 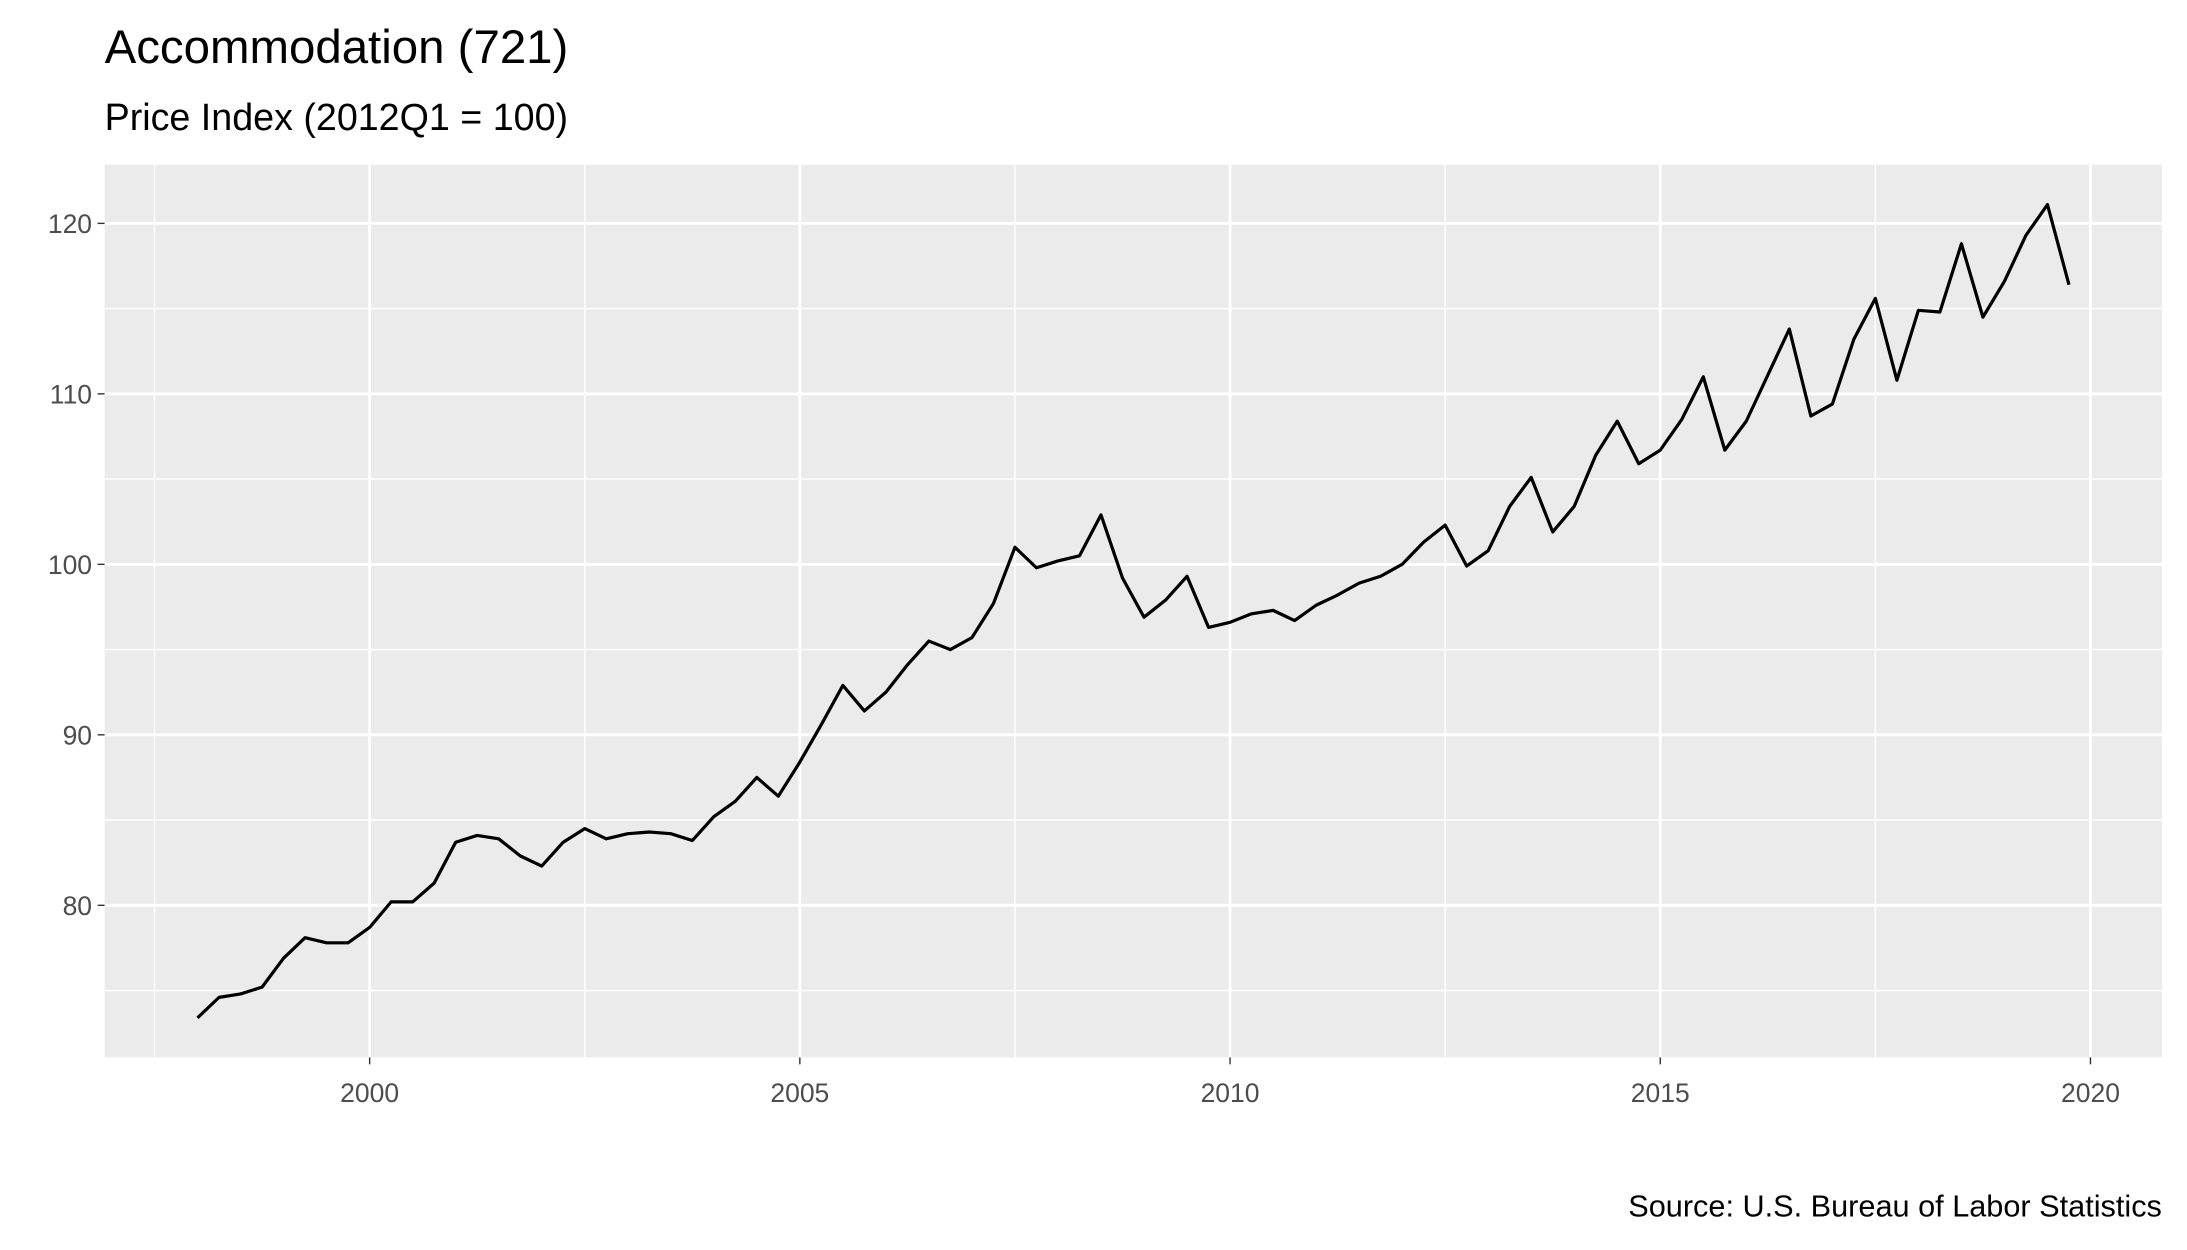 What do you see at coordinates (77, 906) in the screenshot?
I see `y-tick-label: 80` at bounding box center [77, 906].